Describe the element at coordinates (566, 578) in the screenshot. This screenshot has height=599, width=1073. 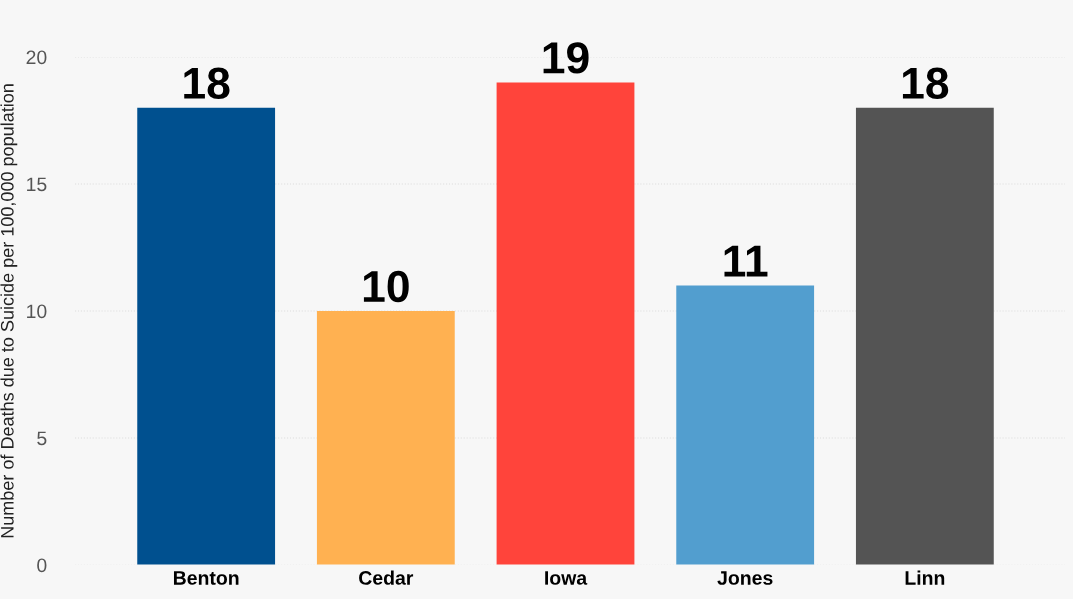
I see `x-tick-label: Iowa` at that location.